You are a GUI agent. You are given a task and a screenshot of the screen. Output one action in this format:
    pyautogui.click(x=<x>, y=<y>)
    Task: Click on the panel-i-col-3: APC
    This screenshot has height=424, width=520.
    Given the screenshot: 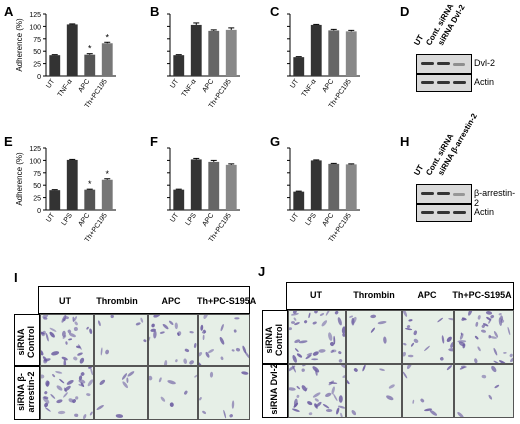 What is the action you would take?
    pyautogui.click(x=171, y=301)
    